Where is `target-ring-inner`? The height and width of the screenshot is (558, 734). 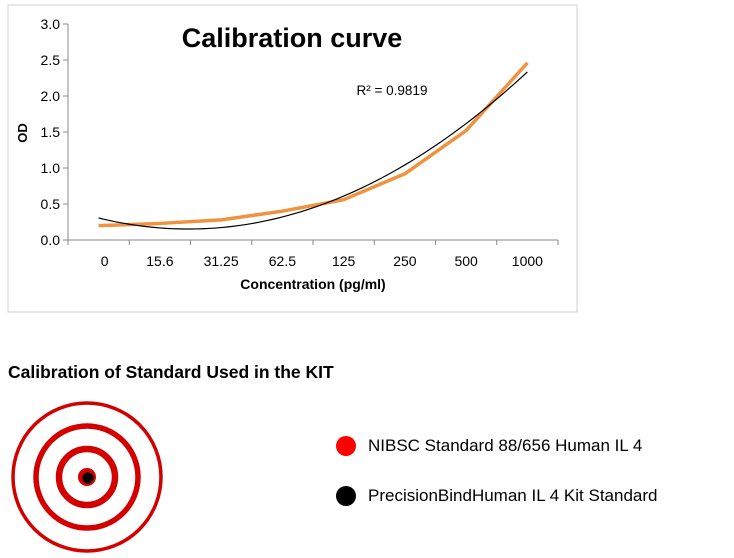 target-ring-inner is located at coordinates (87, 477).